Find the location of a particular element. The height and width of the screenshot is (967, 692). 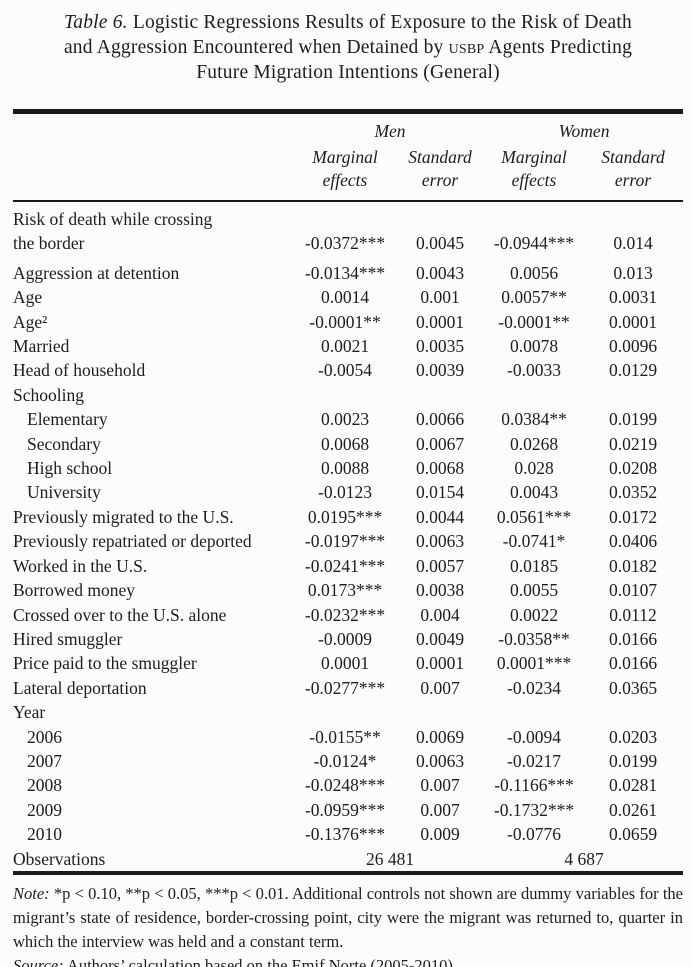

cell-value: 0.0096 is located at coordinates (633, 346).